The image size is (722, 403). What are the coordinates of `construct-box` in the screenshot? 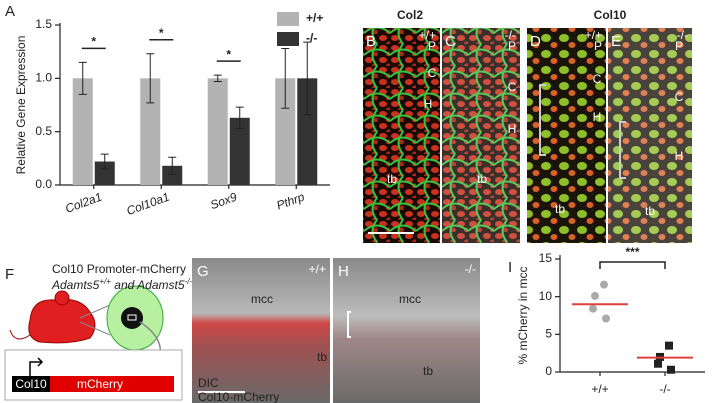 It's located at (93, 375).